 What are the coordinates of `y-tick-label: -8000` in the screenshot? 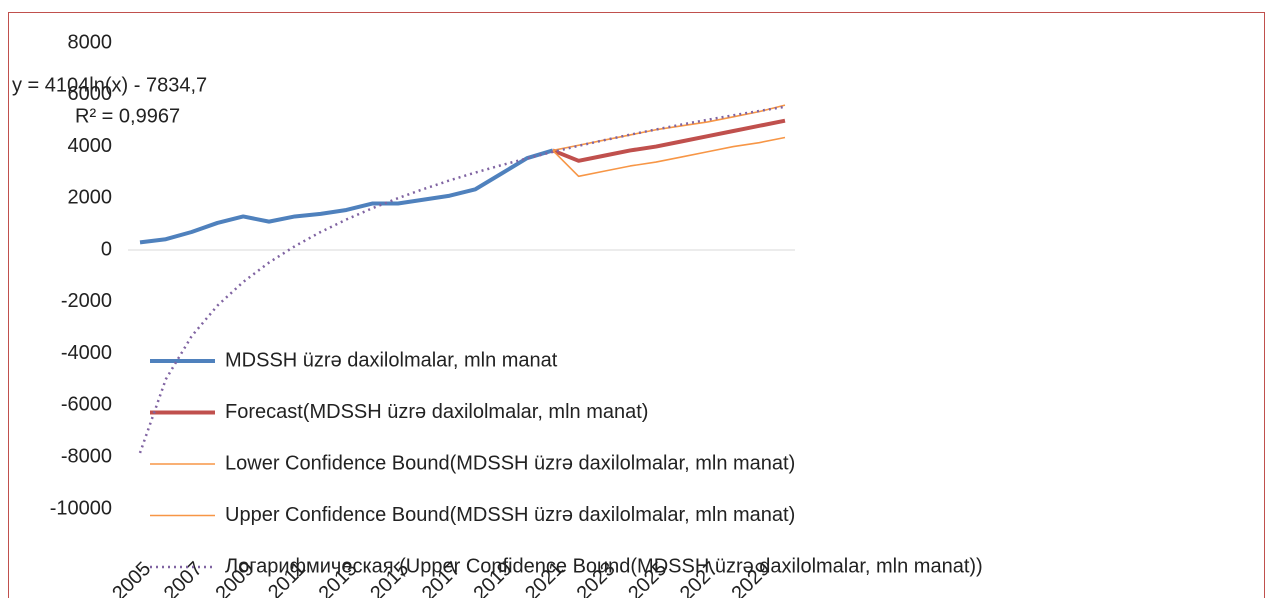 It's located at (86, 457).